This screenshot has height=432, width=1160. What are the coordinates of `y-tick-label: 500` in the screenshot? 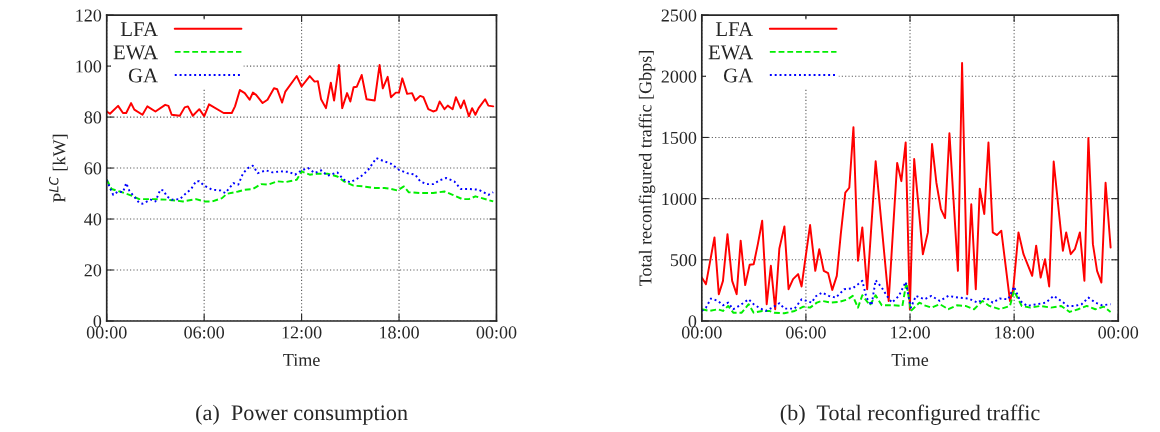 It's located at (683, 260).